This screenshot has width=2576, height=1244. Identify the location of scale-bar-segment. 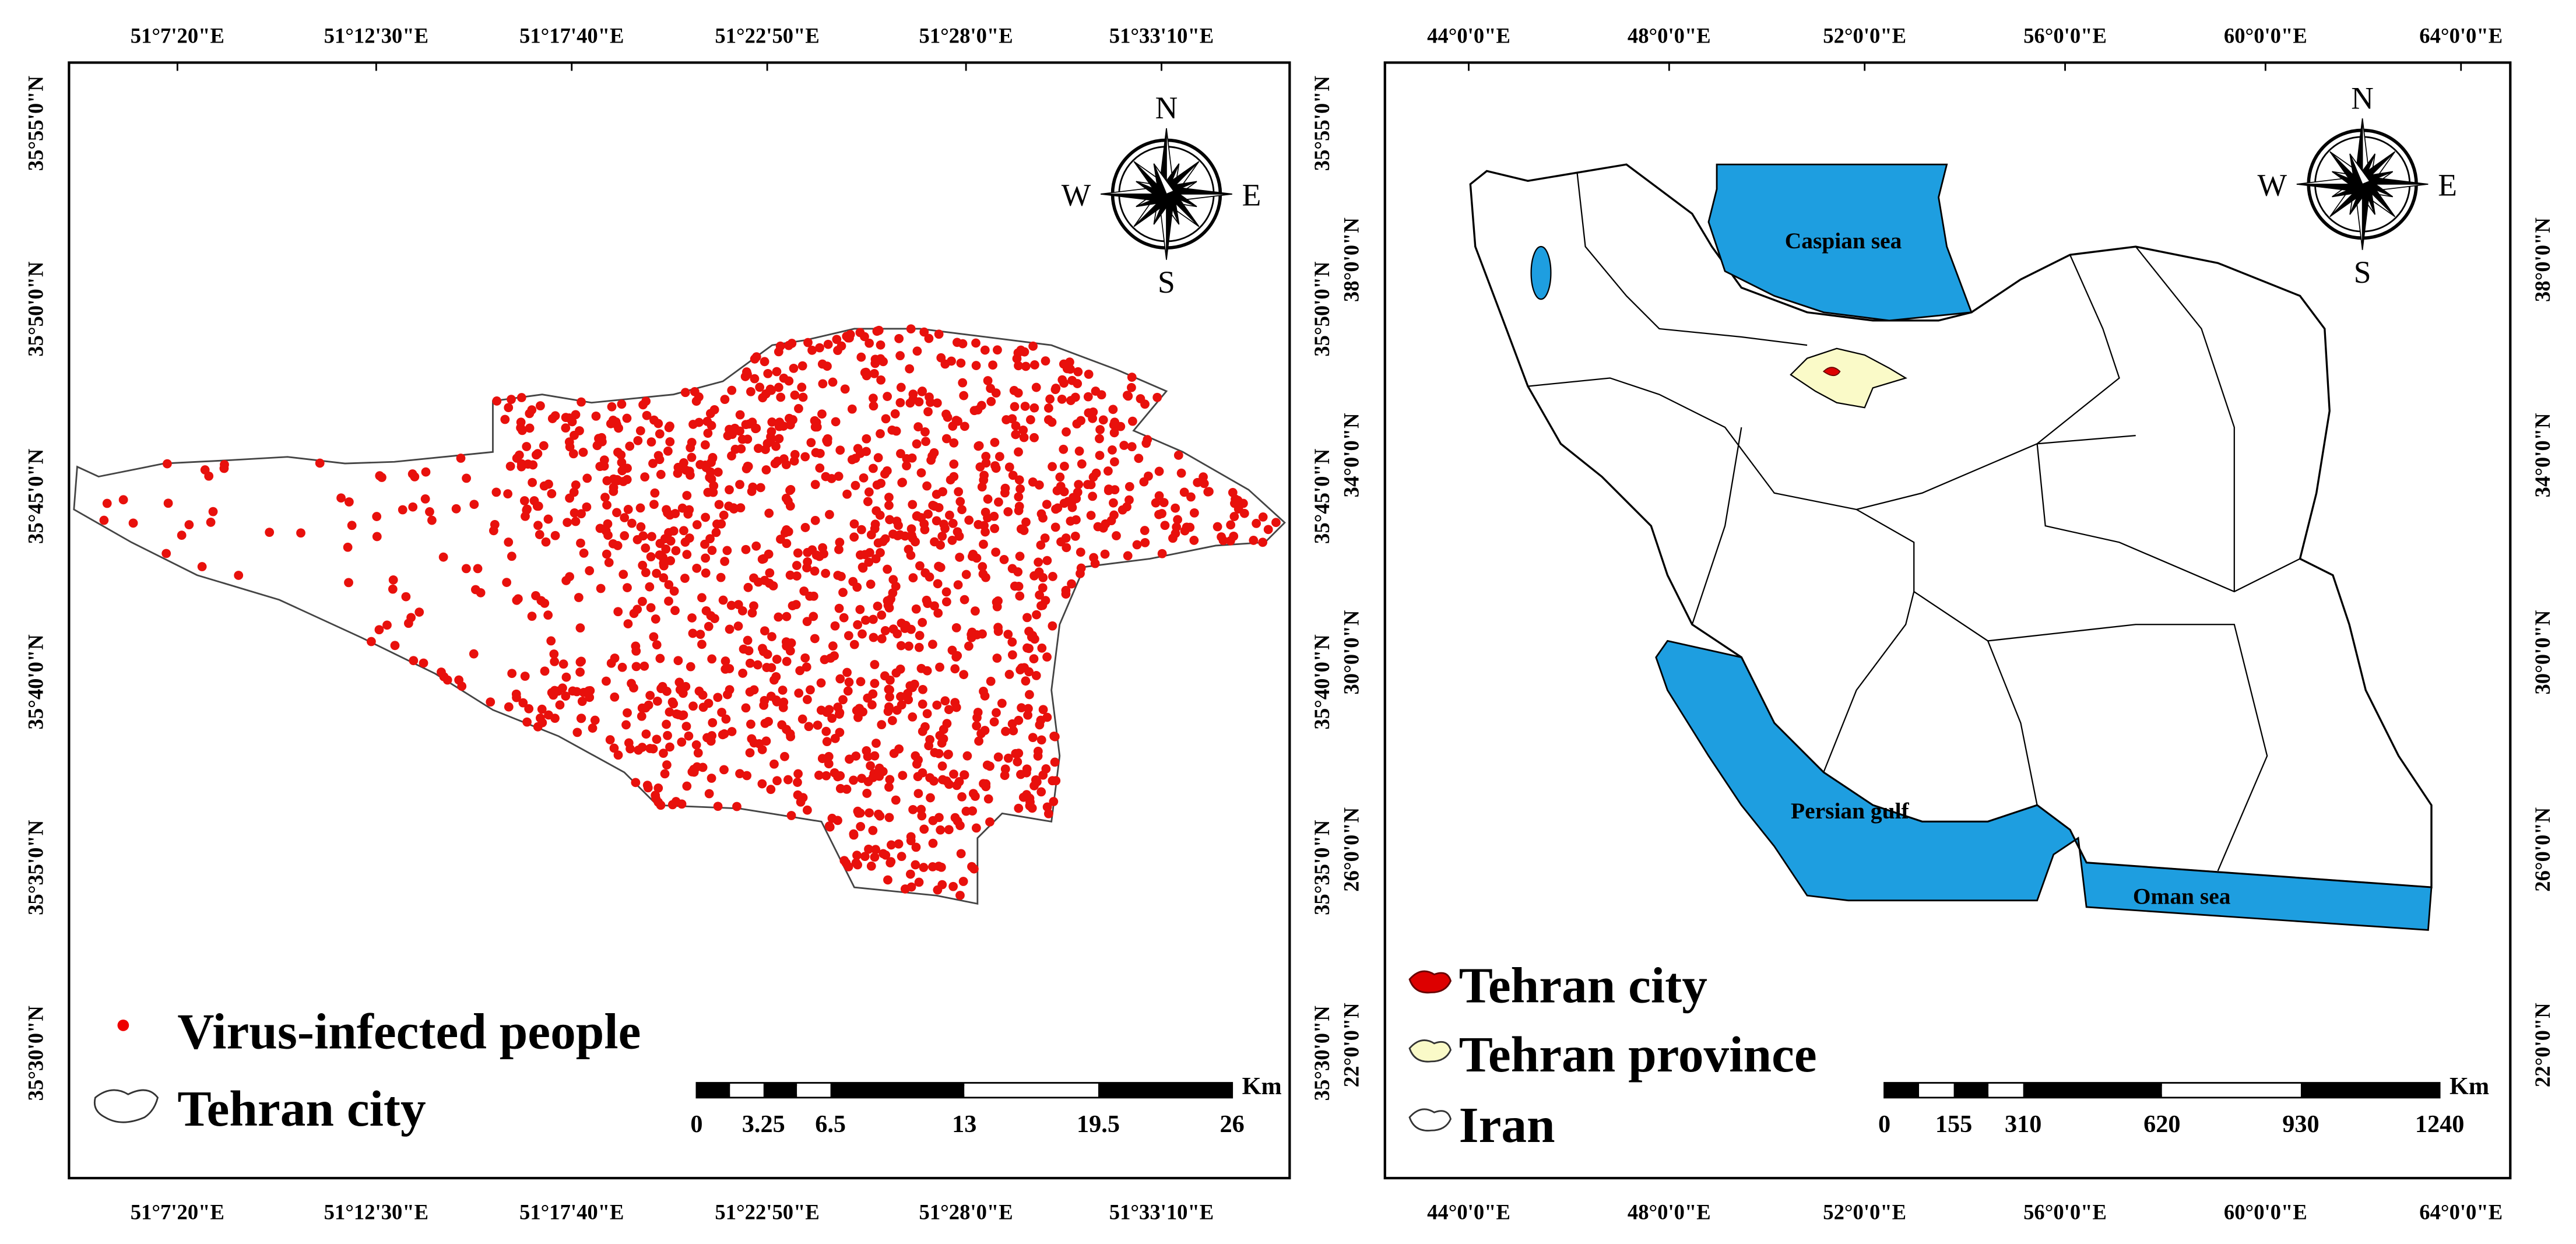
(814, 1090).